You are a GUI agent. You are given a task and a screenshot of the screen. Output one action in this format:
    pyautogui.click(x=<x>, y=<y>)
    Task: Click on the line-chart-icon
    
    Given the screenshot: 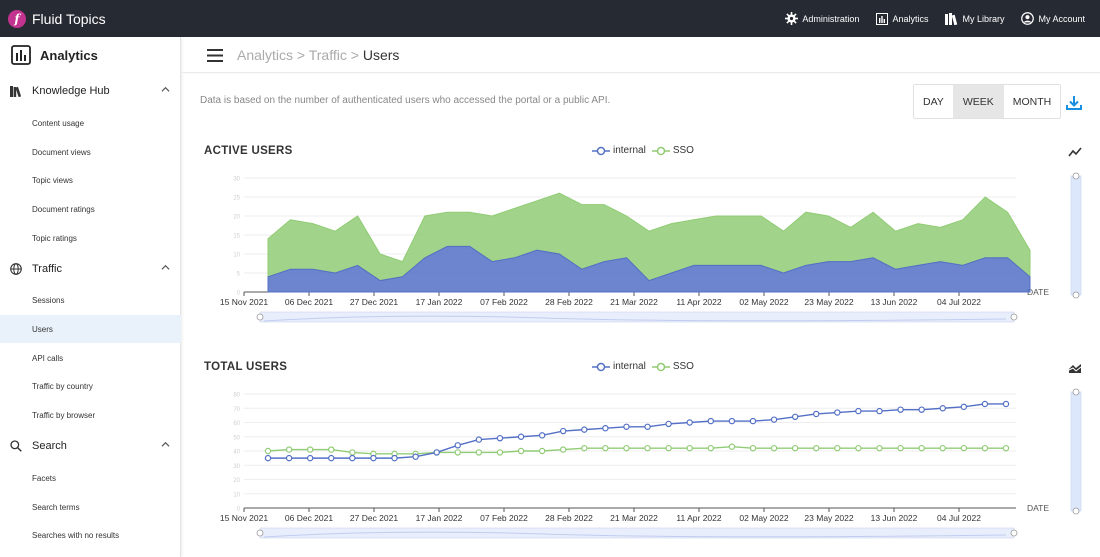 What is the action you would take?
    pyautogui.click(x=1075, y=152)
    